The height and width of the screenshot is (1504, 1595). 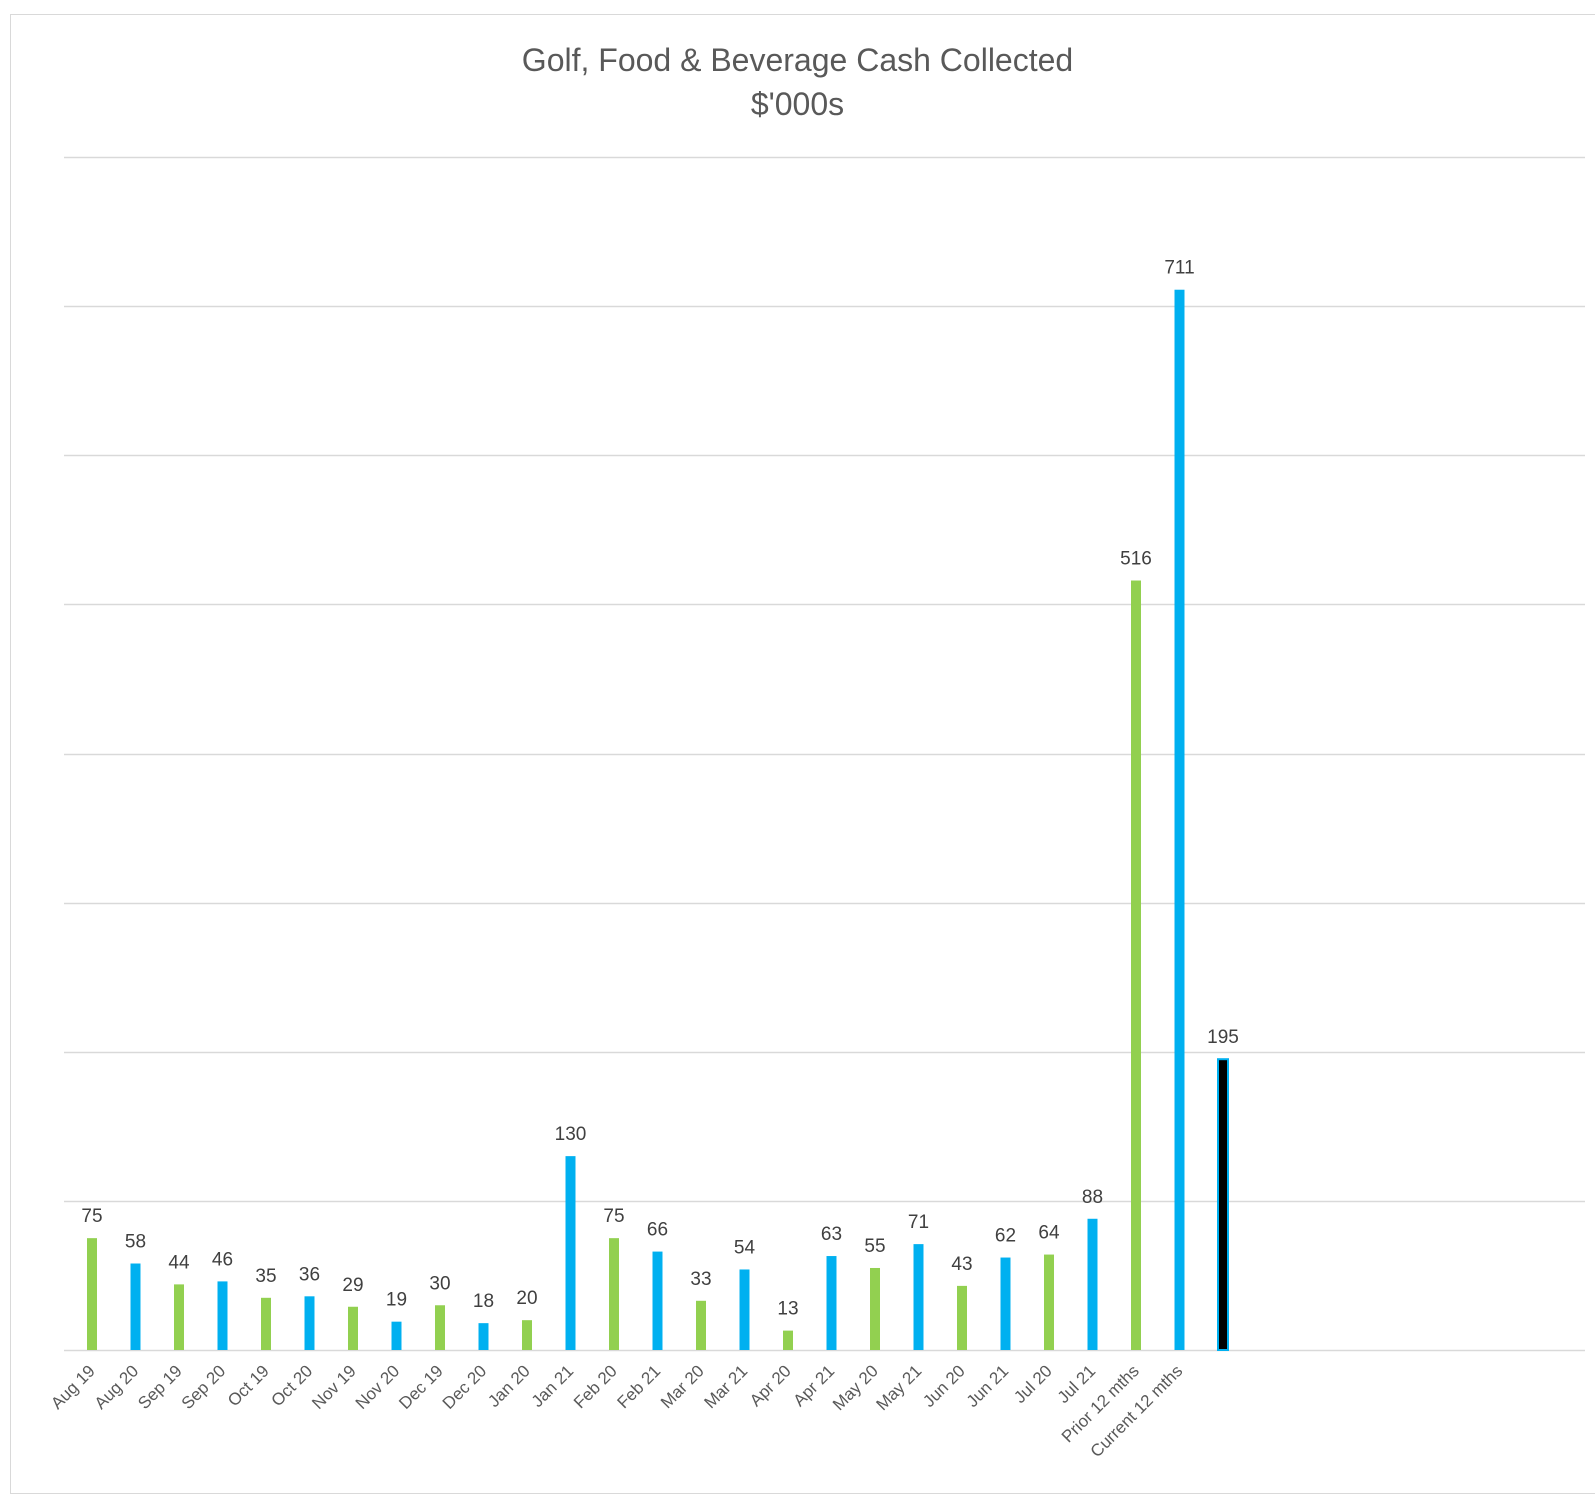 I want to click on x-tick-label: Aug 19, so click(x=73, y=1387).